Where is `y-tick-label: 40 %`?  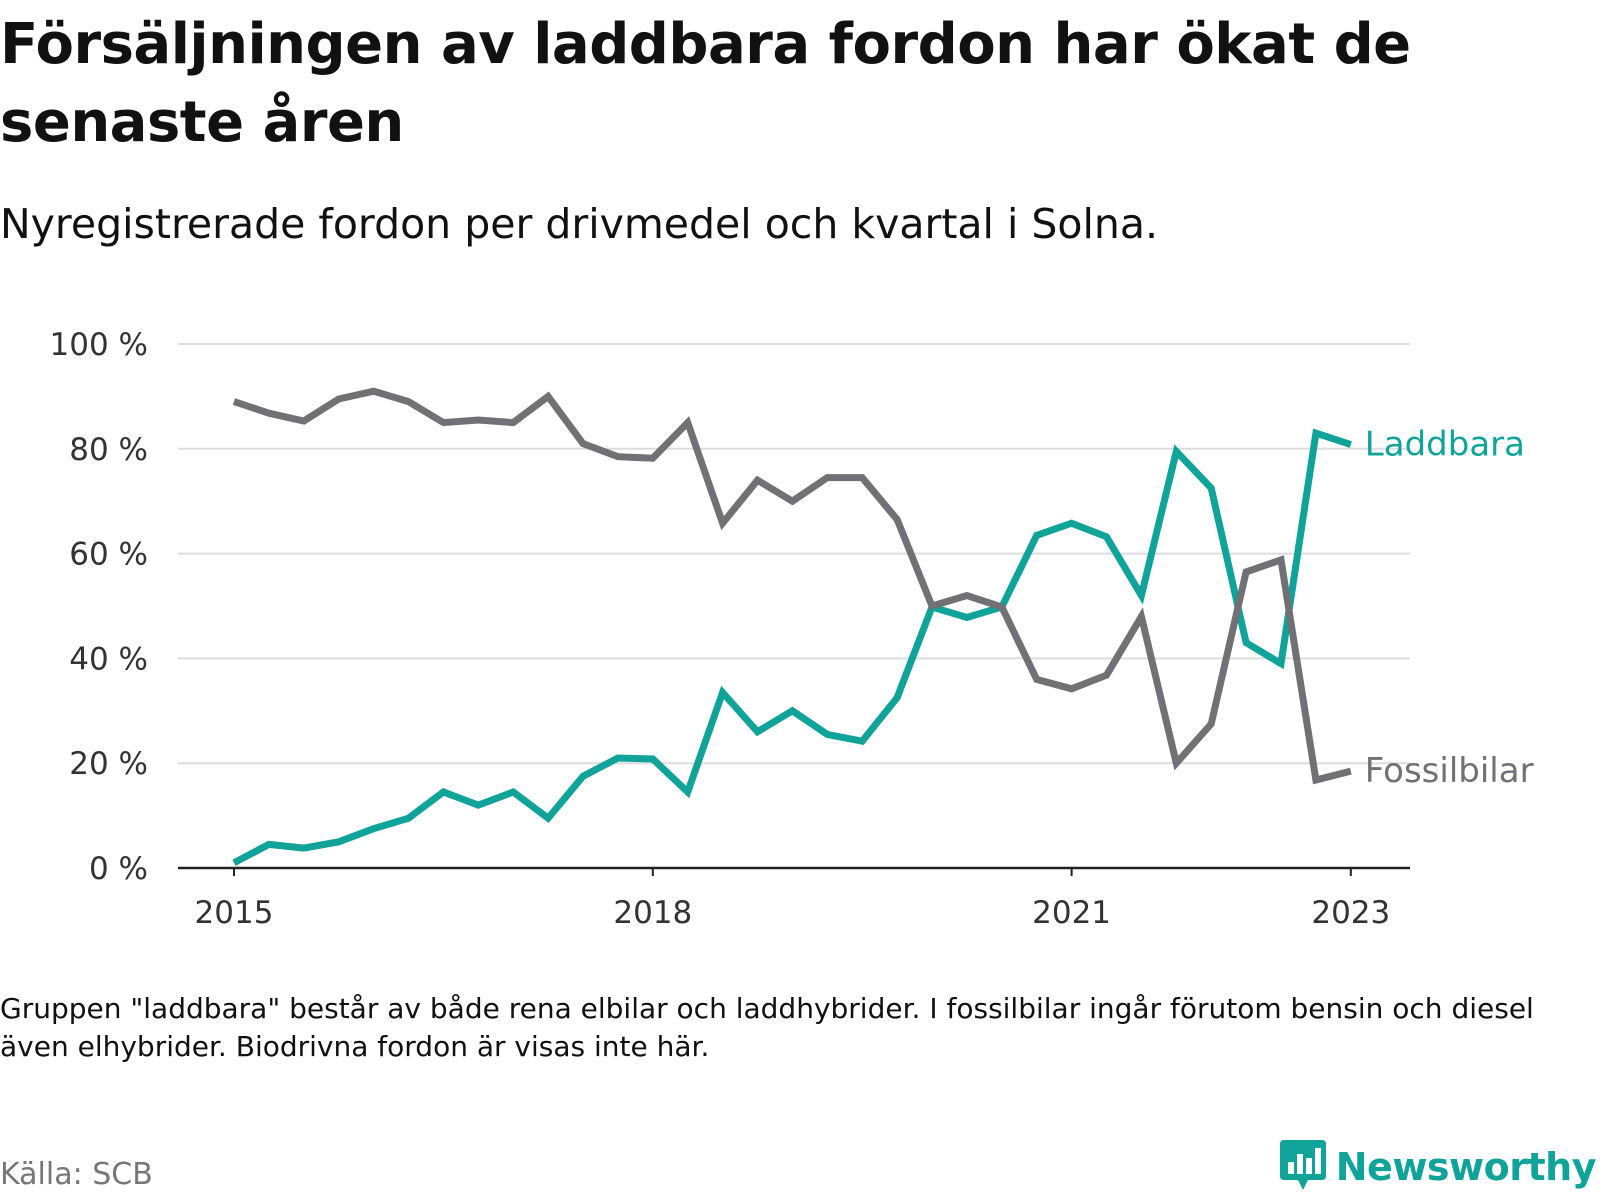 y-tick-label: 40 % is located at coordinates (108, 659).